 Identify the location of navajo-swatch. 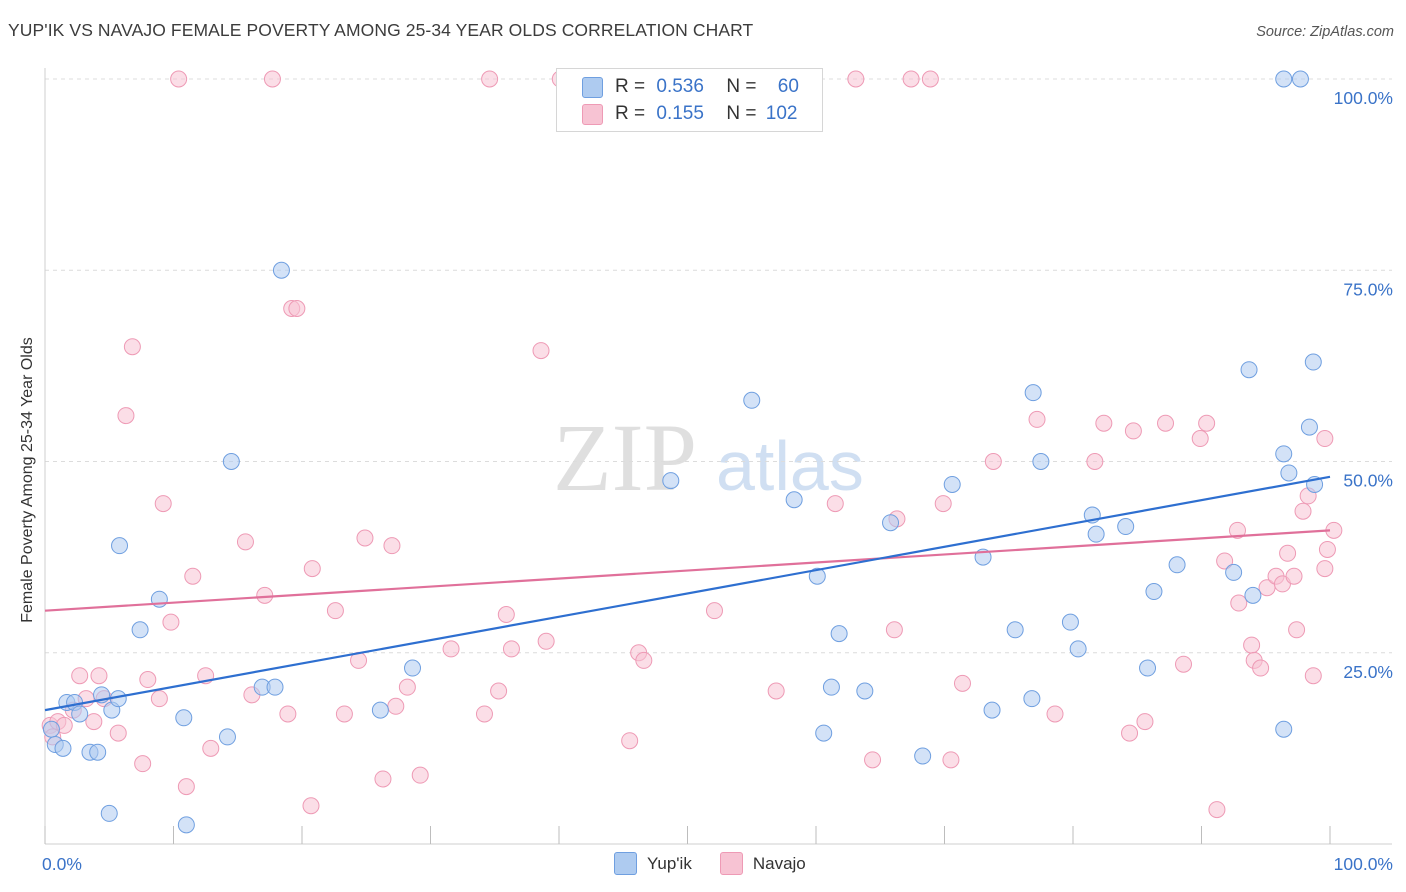
(592, 114).